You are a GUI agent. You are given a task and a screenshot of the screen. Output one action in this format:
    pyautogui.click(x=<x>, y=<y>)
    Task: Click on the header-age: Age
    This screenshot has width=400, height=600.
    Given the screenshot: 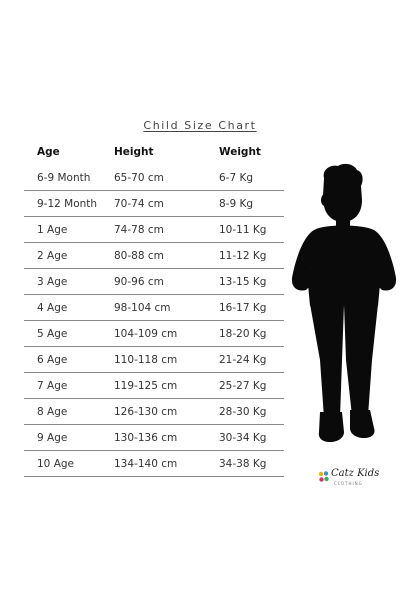 What is the action you would take?
    pyautogui.click(x=48, y=152)
    